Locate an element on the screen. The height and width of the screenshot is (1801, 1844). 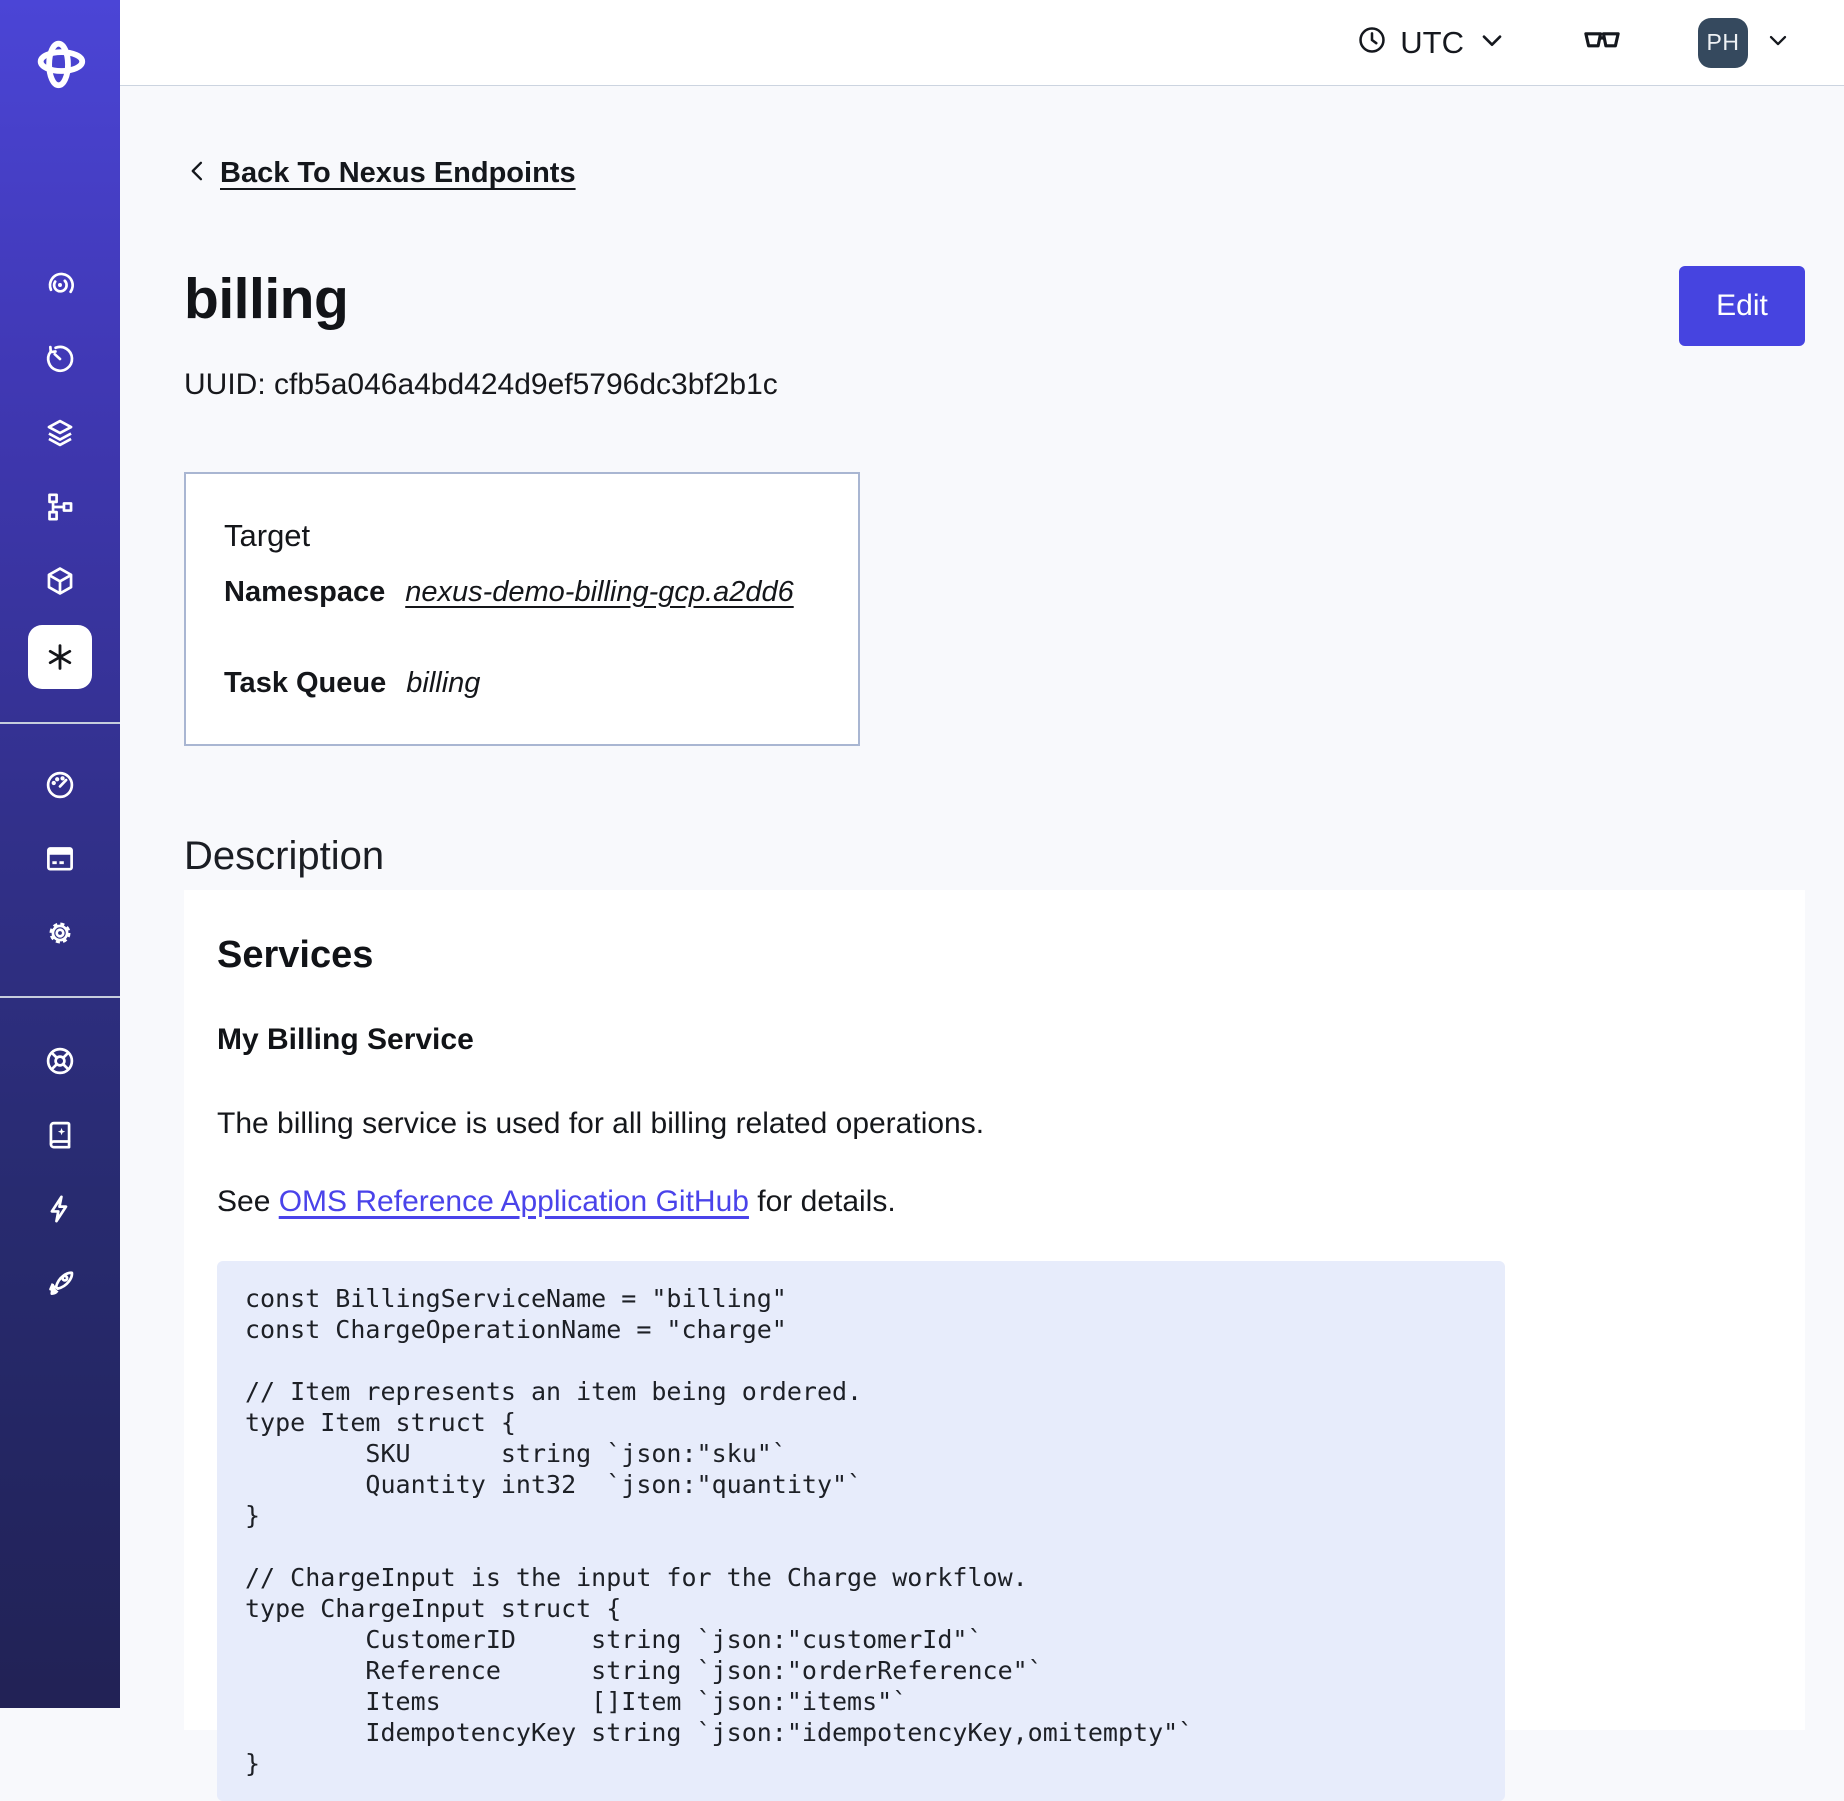
timezone-label: UTC is located at coordinates (1432, 42).